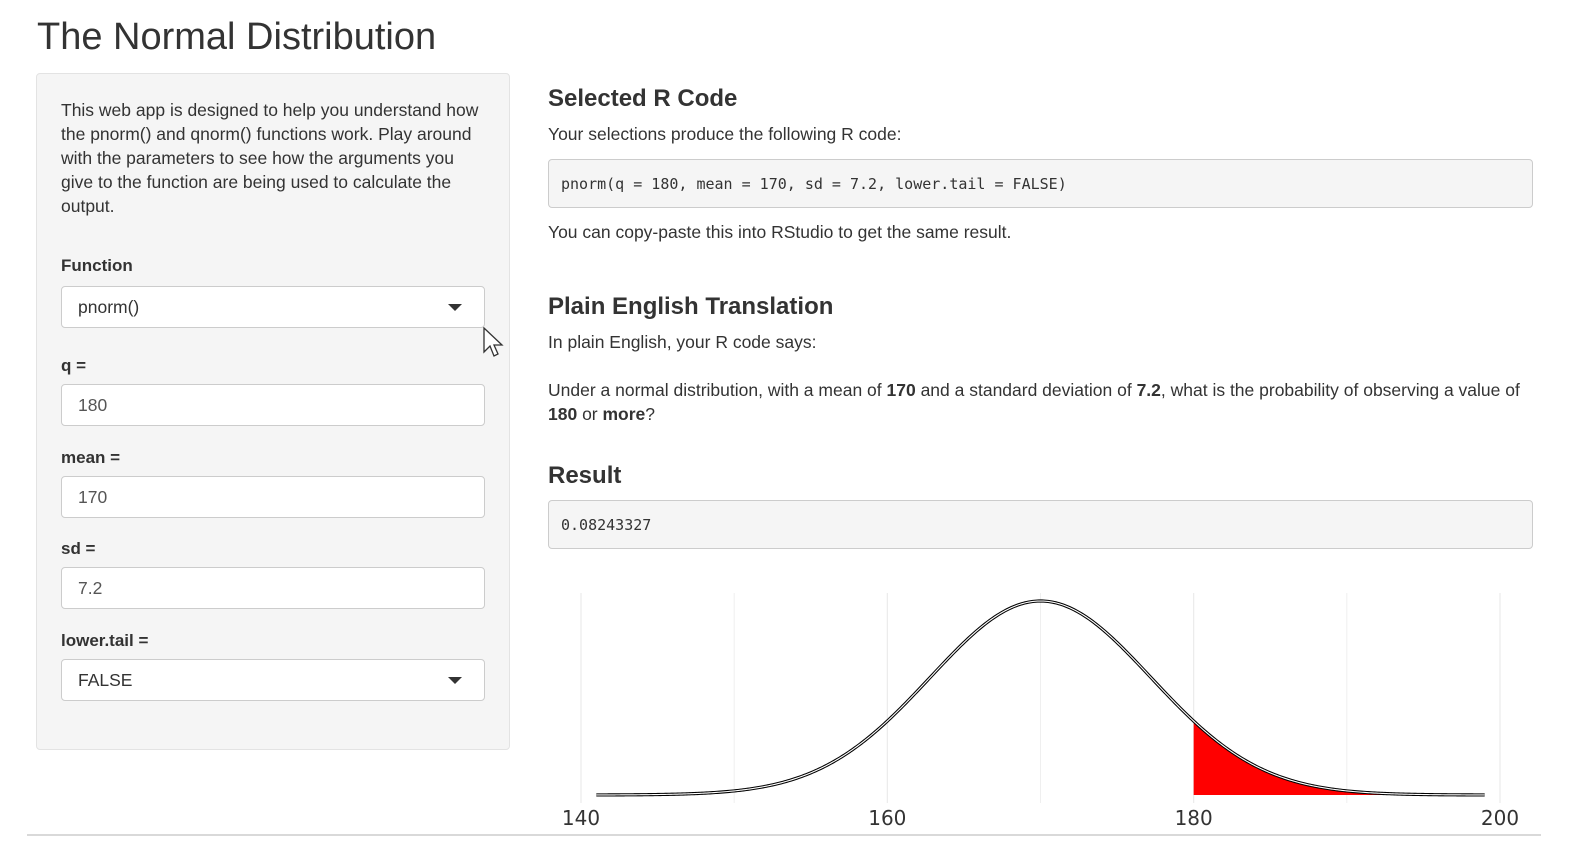  What do you see at coordinates (682, 342) in the screenshot?
I see `translation-intro: In plain English, your R code says:` at bounding box center [682, 342].